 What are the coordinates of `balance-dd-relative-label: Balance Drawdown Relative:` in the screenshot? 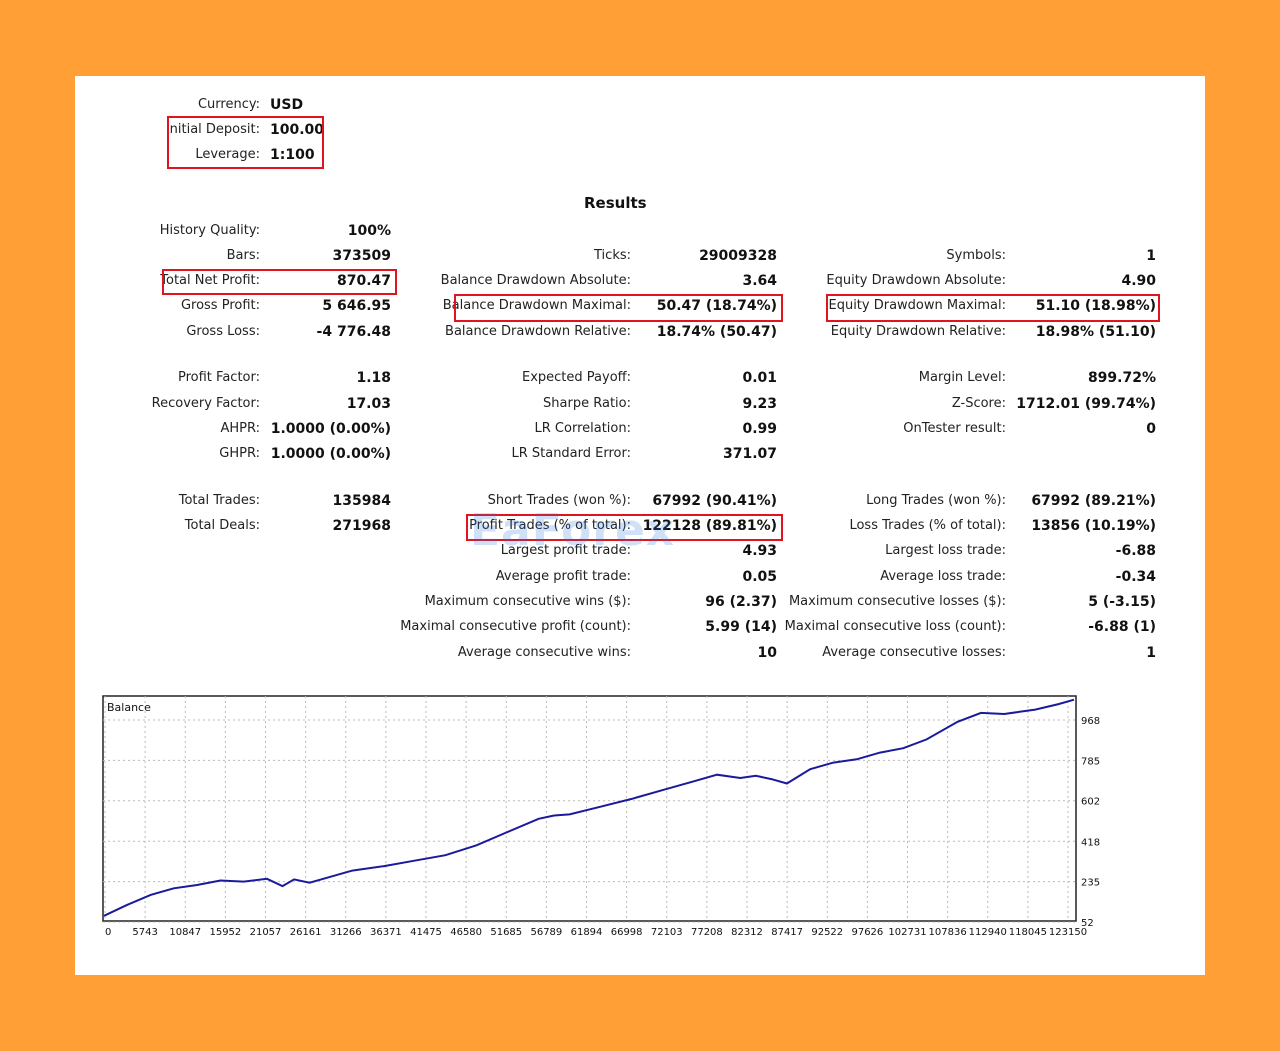 It's located at (538, 331).